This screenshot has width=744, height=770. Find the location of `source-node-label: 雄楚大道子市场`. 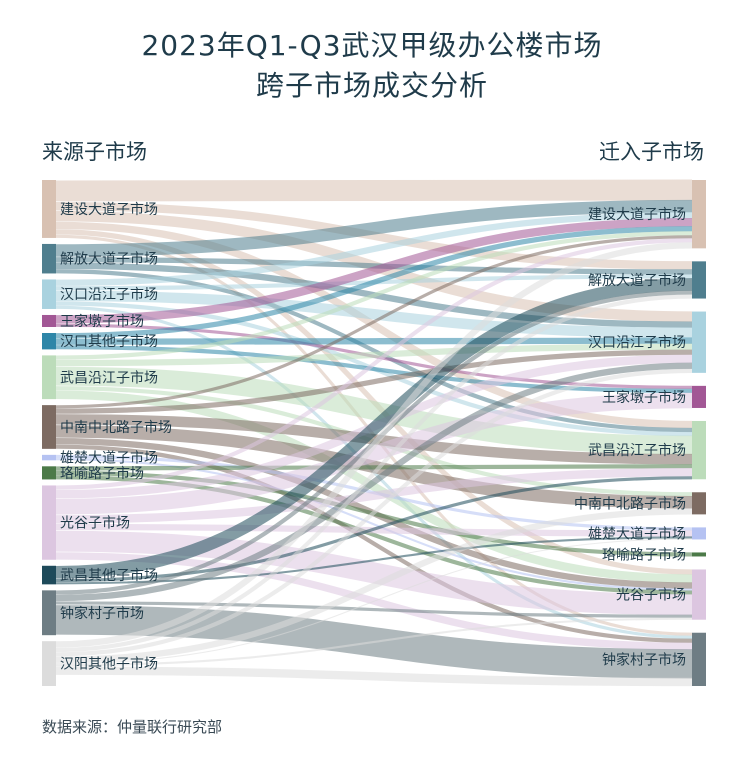

source-node-label: 雄楚大道子市场 is located at coordinates (109, 458).